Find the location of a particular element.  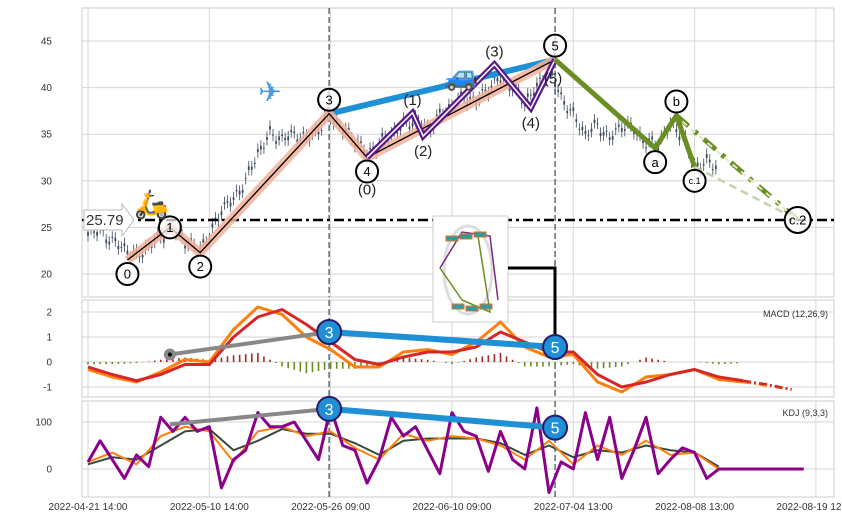

correction-wave-line is located at coordinates (625, 112).